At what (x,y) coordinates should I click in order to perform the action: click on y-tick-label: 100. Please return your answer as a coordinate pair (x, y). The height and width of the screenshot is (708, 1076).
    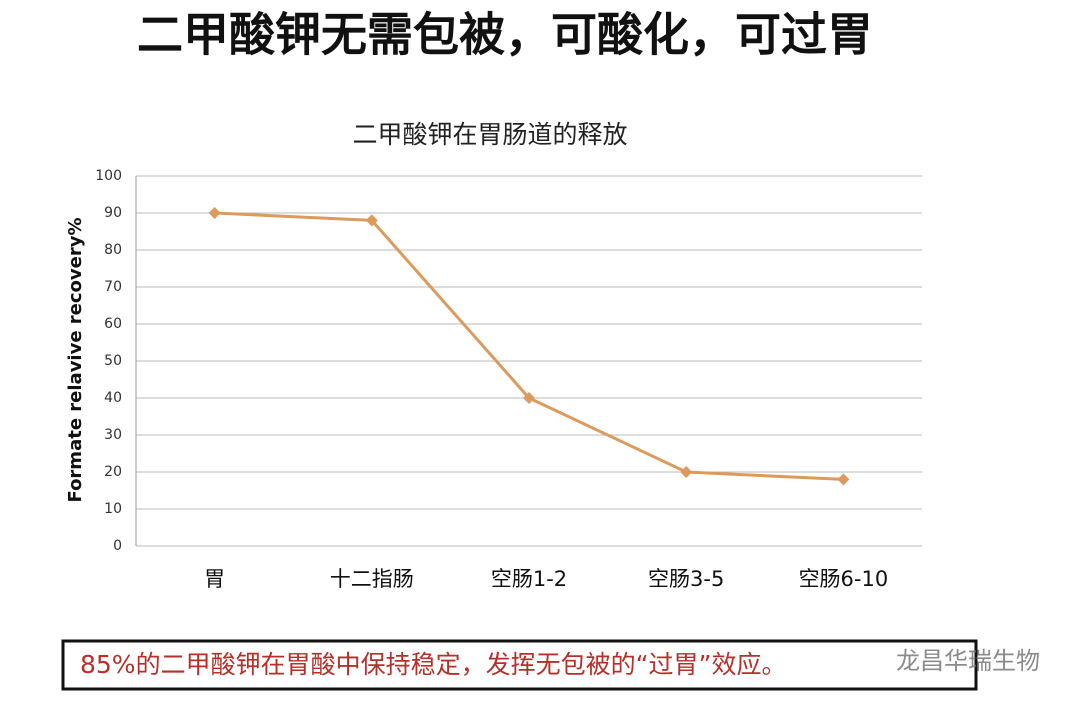
    Looking at the image, I should click on (108, 176).